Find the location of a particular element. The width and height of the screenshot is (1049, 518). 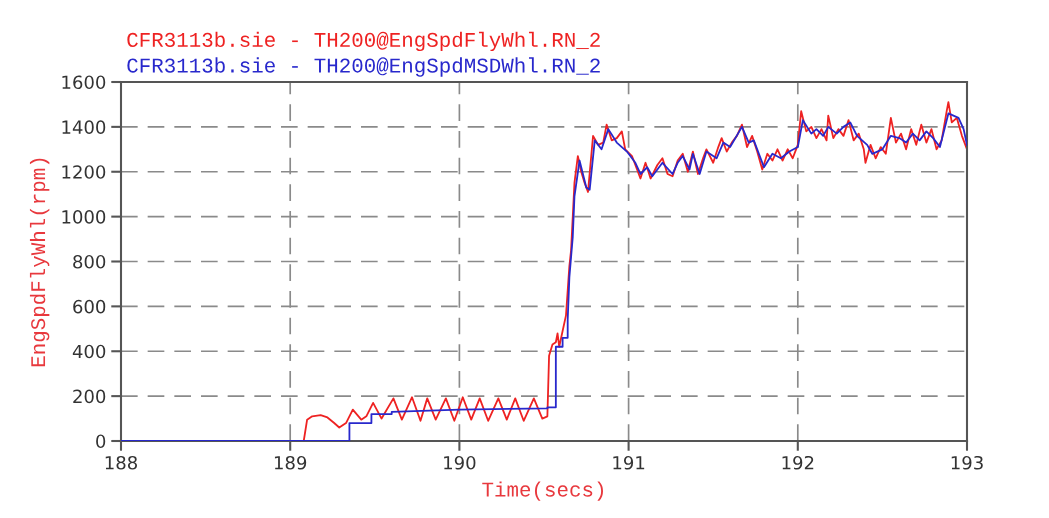

y-tick-label: 1000 is located at coordinates (84, 217).